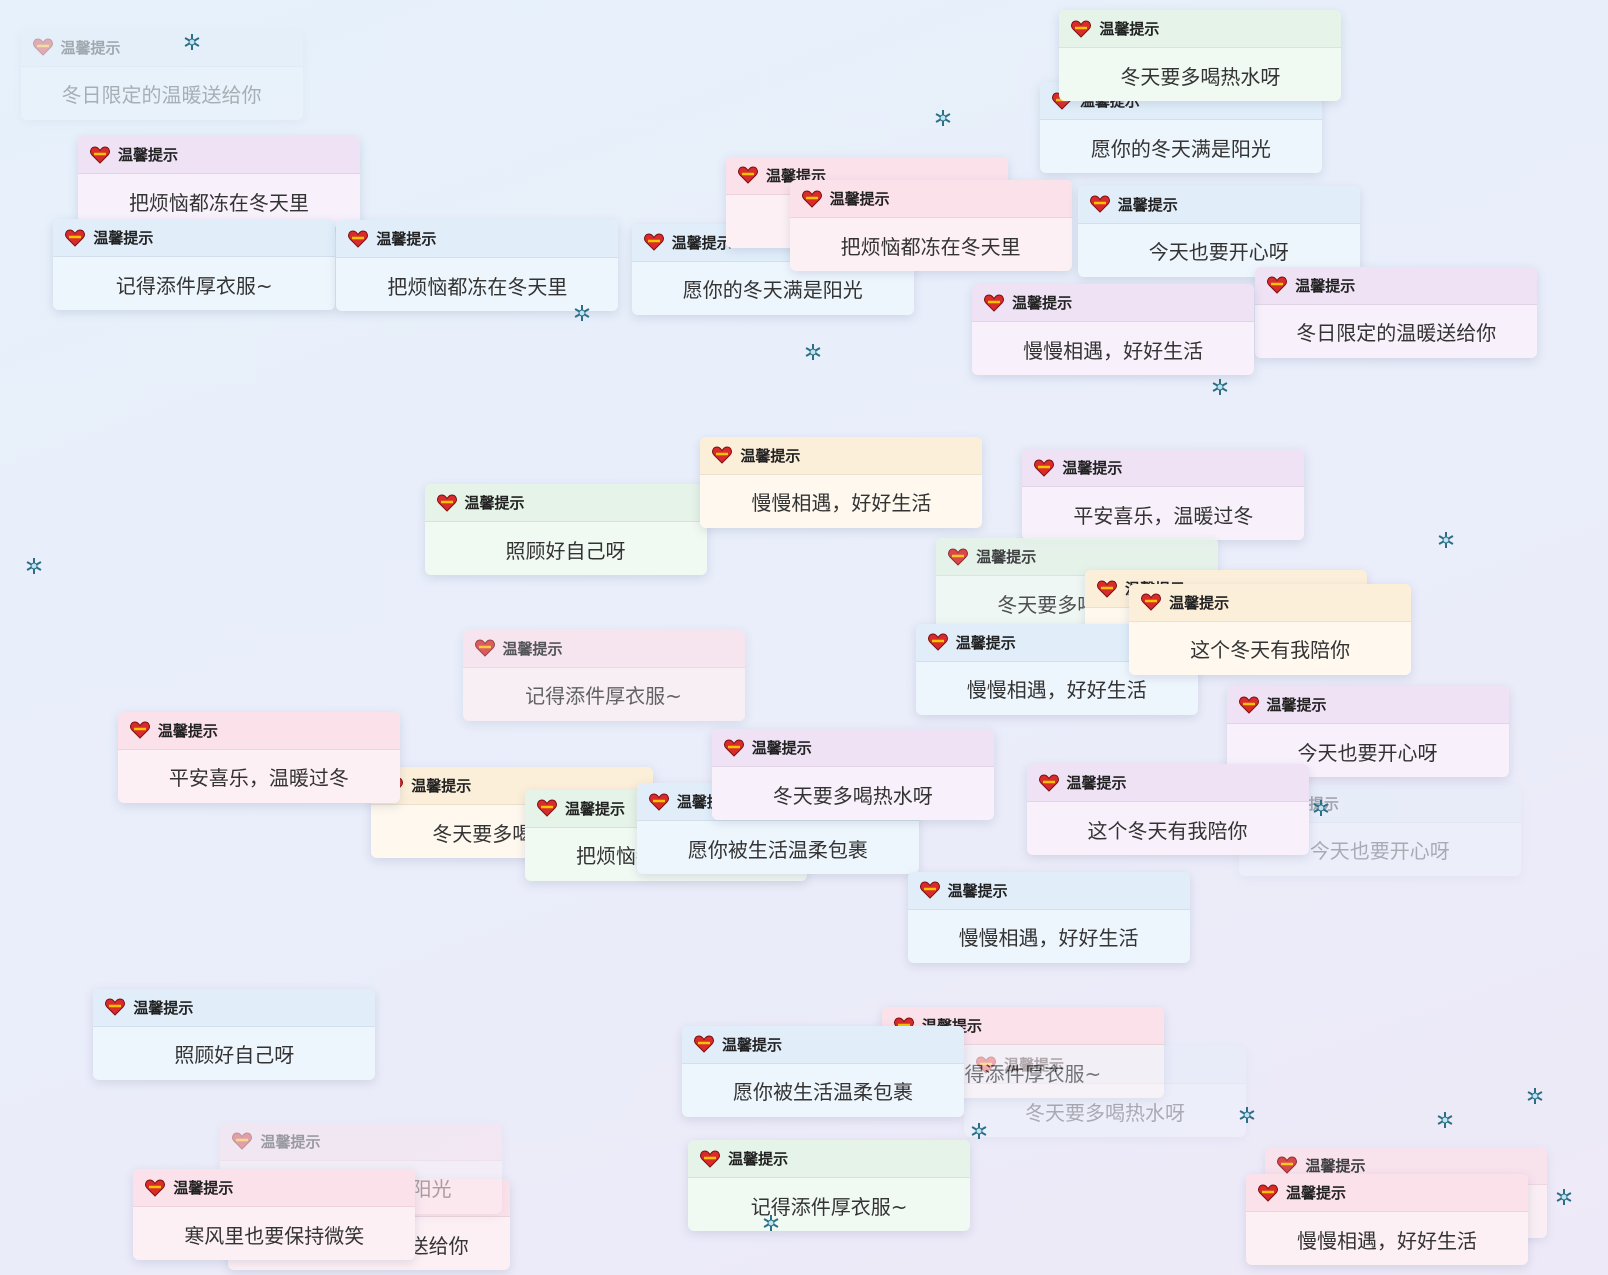  Describe the element at coordinates (274, 1235) in the screenshot. I see `toast-message: 寒风里也要保持微笑` at that location.